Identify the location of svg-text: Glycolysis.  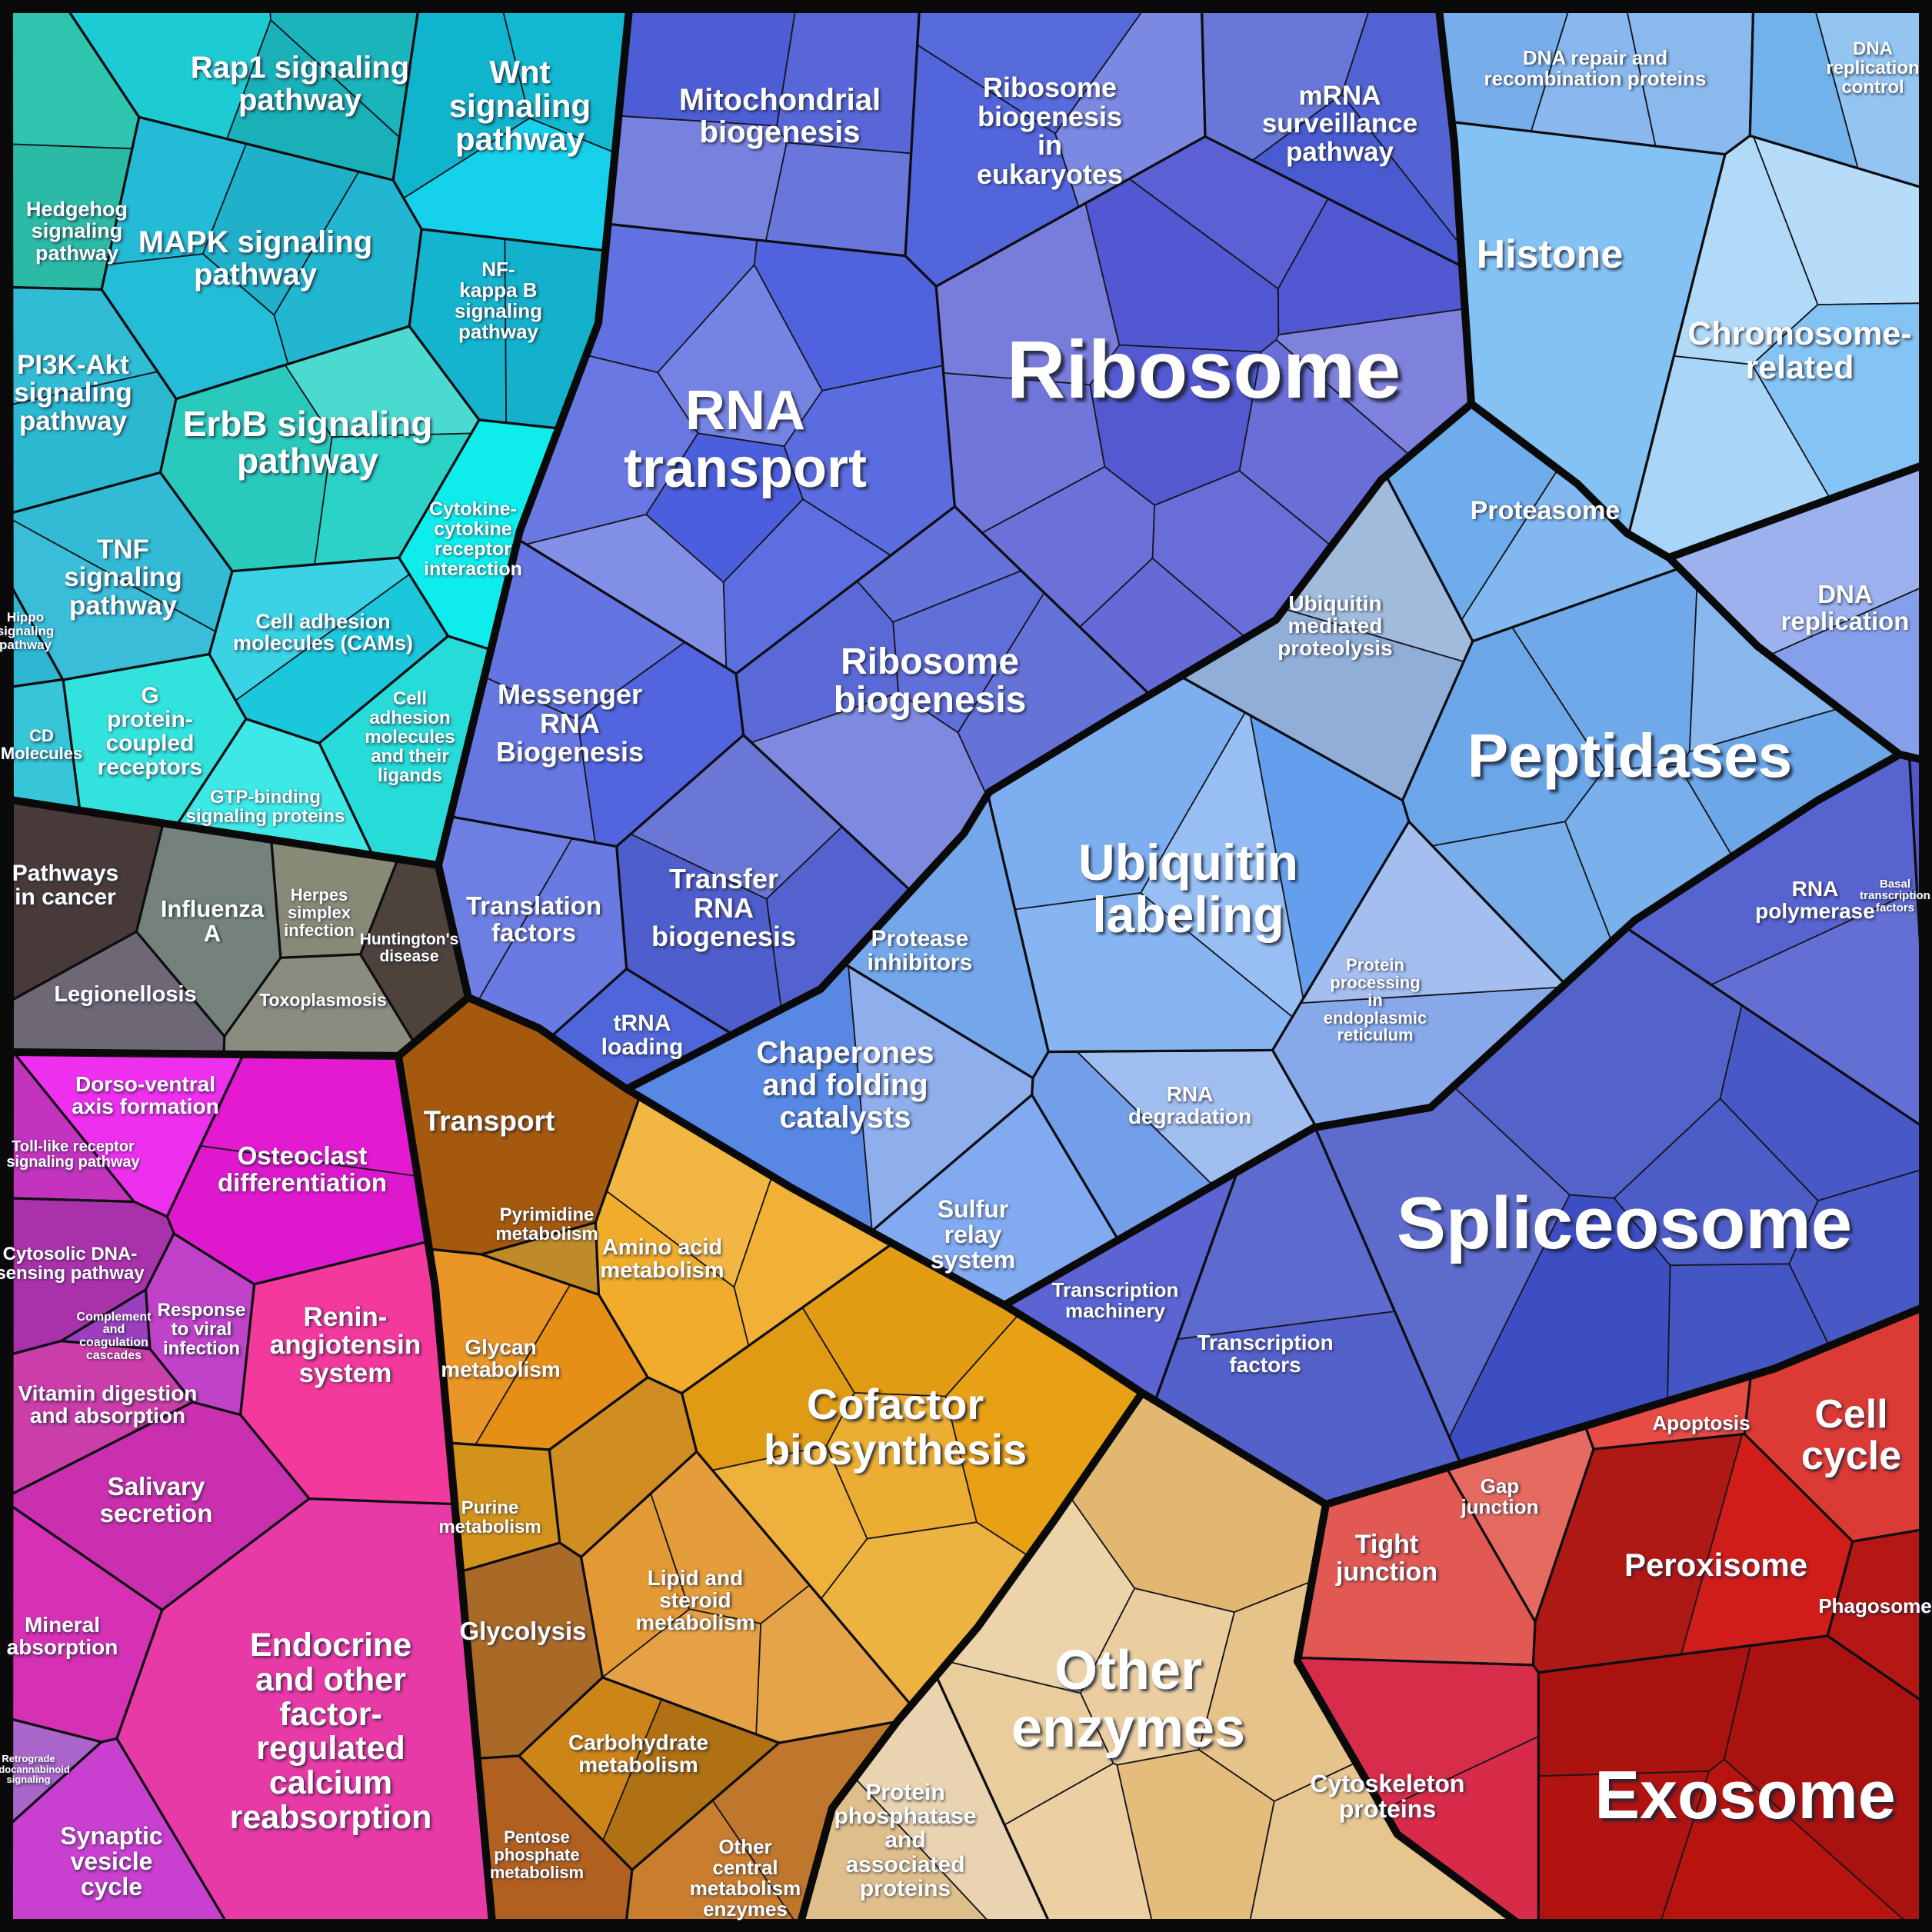
(522, 1631).